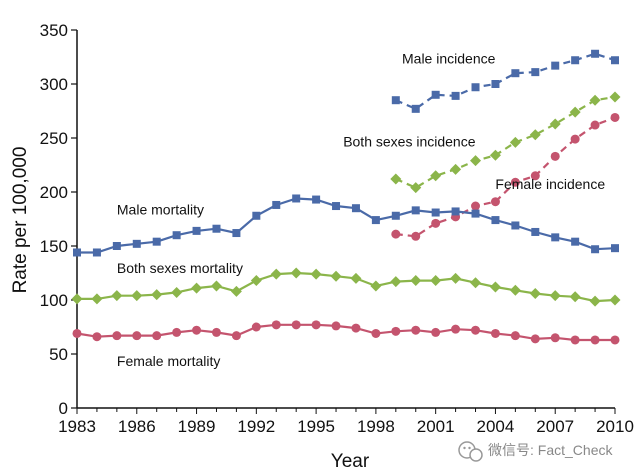 Image resolution: width=640 pixels, height=476 pixels. I want to click on annotation-both-sexes-mortality: Both sexes mortality, so click(180, 268).